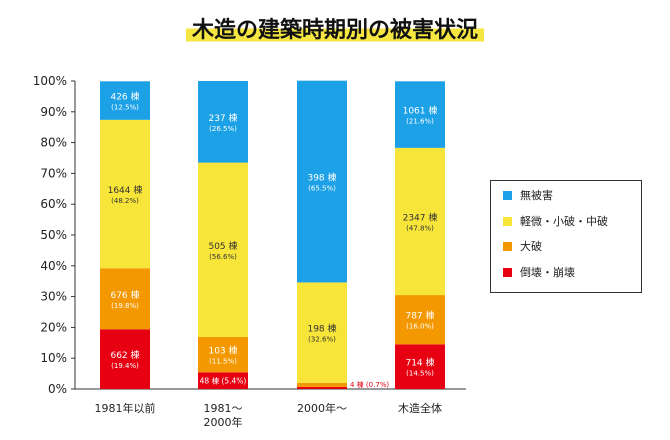 This screenshot has height=440, width=670. I want to click on data-label: (48.2%), so click(125, 201).